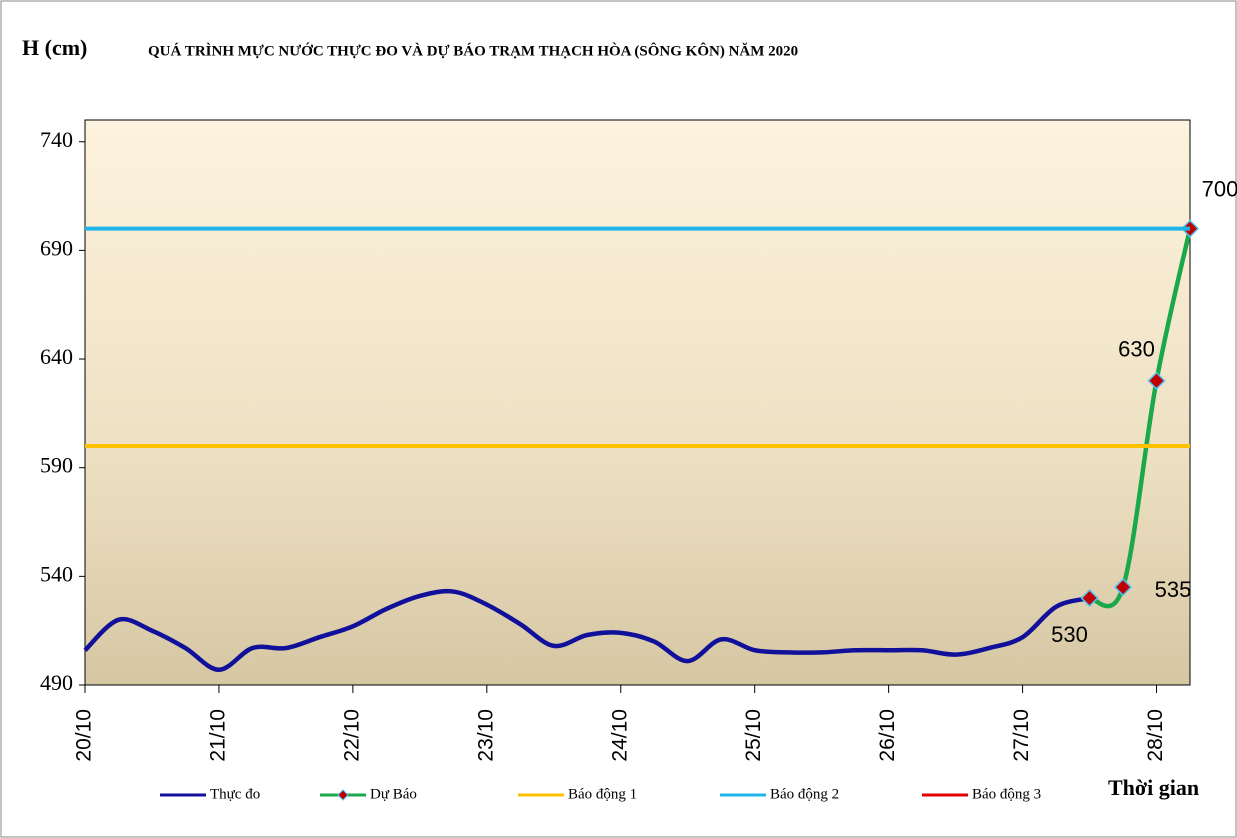 The width and height of the screenshot is (1237, 838). Describe the element at coordinates (1006, 794) in the screenshot. I see `legend-label: Báo động 3` at that location.